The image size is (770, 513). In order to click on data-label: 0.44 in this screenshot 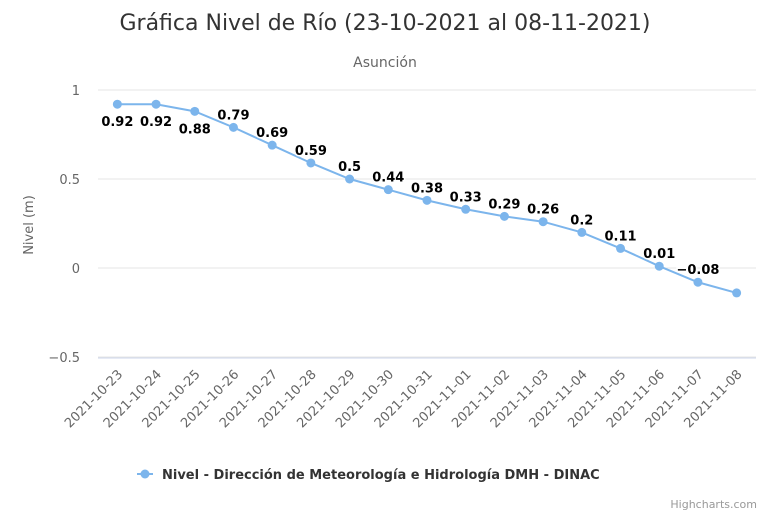, I will do `click(388, 178)`.